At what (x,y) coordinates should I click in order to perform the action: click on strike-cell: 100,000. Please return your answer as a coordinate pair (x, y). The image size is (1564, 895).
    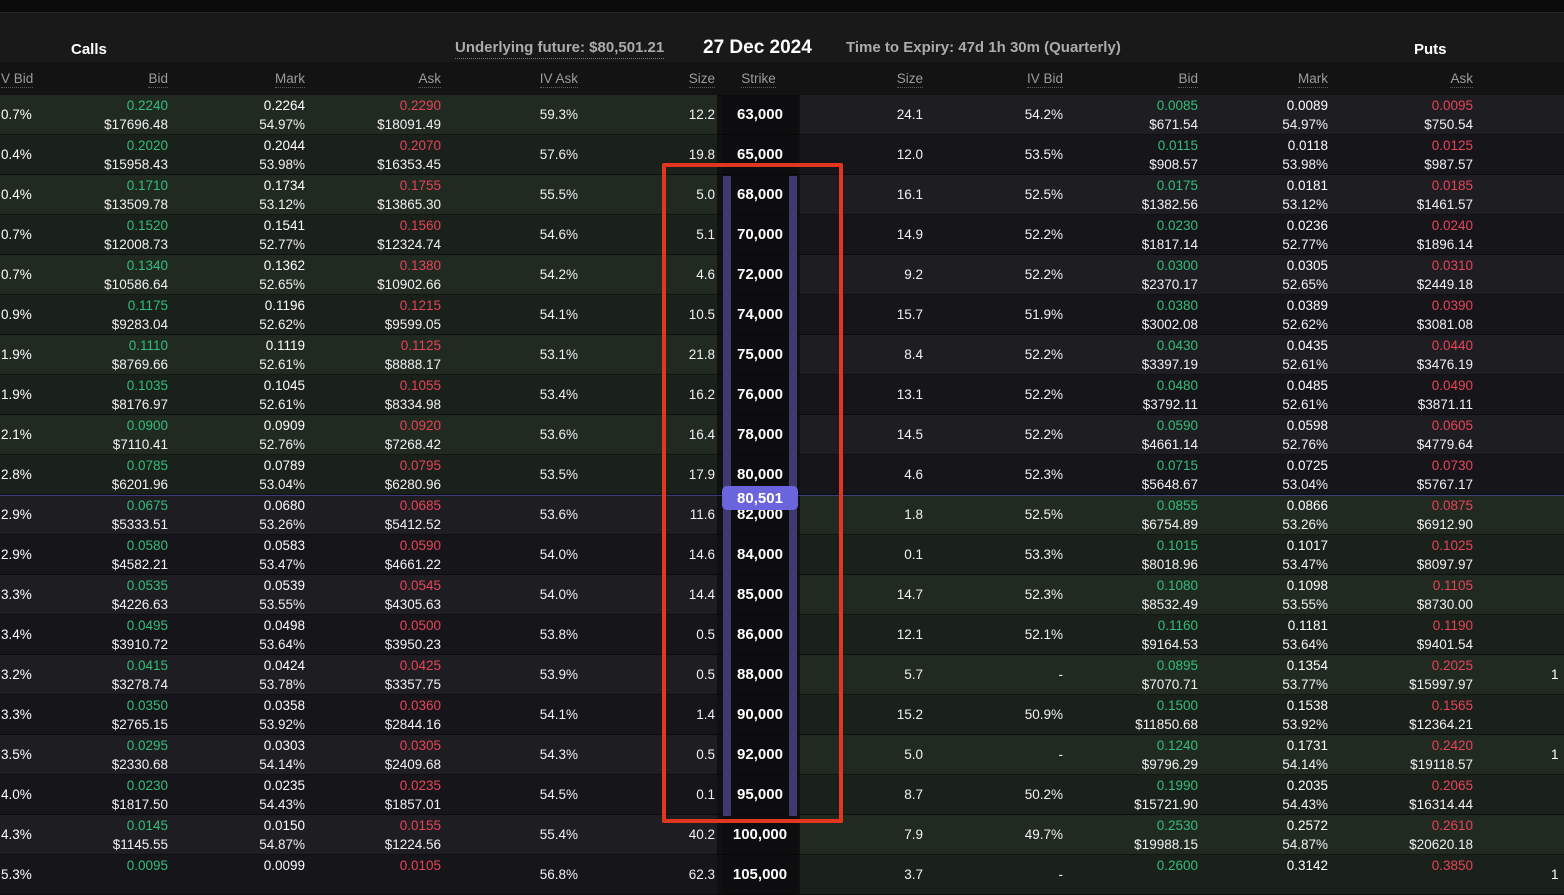
    Looking at the image, I should click on (760, 834).